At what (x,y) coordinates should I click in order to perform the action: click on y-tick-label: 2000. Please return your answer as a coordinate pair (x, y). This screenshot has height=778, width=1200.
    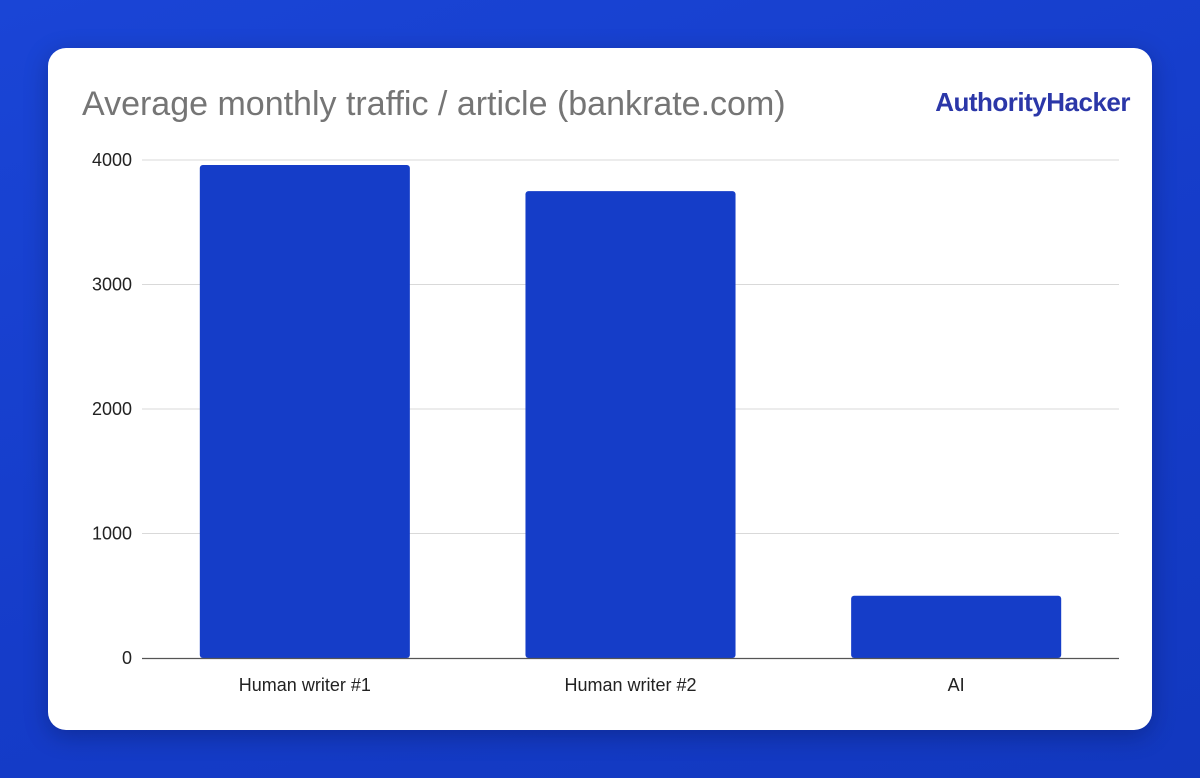
    Looking at the image, I should click on (112, 409).